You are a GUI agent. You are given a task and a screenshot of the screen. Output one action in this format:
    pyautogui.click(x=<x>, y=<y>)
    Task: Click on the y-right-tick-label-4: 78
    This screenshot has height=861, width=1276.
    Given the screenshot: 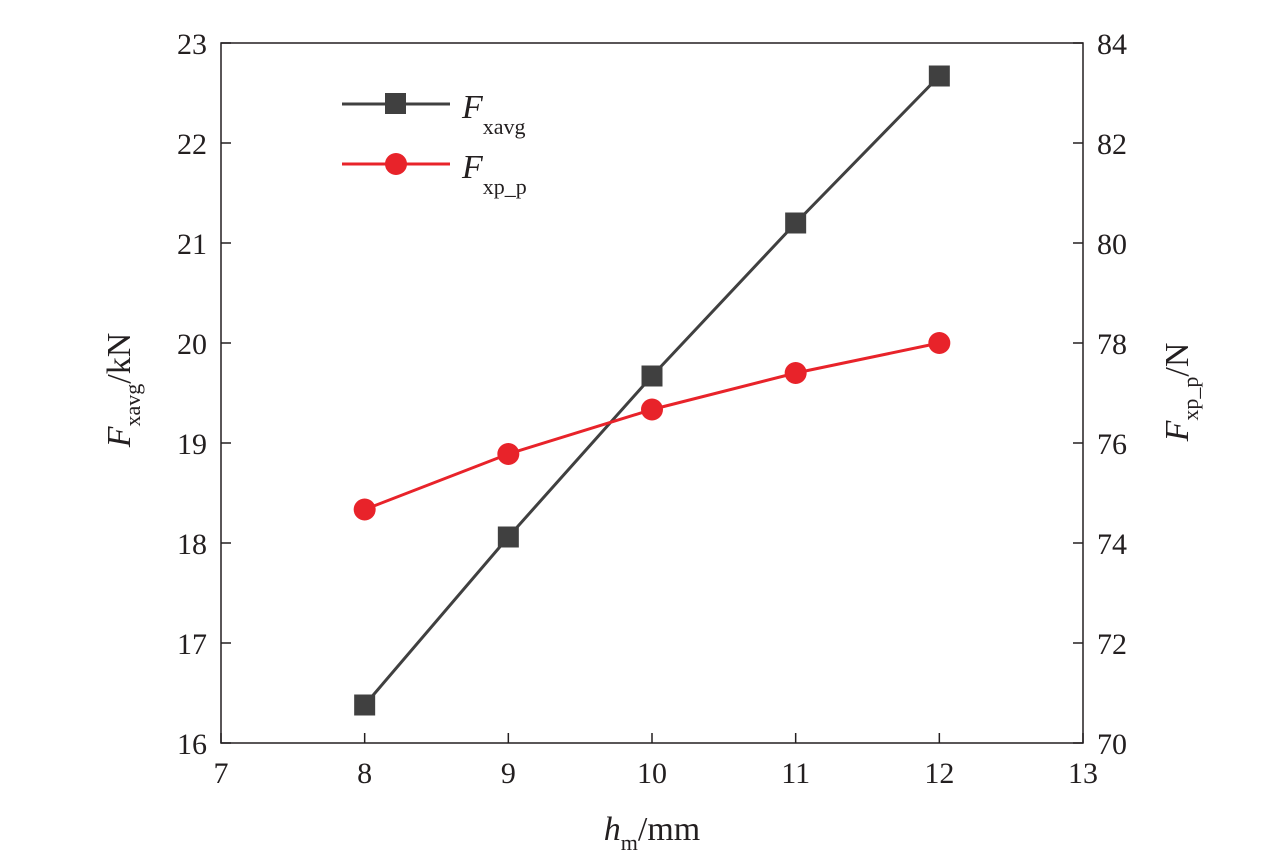 What is the action you would take?
    pyautogui.click(x=1112, y=344)
    